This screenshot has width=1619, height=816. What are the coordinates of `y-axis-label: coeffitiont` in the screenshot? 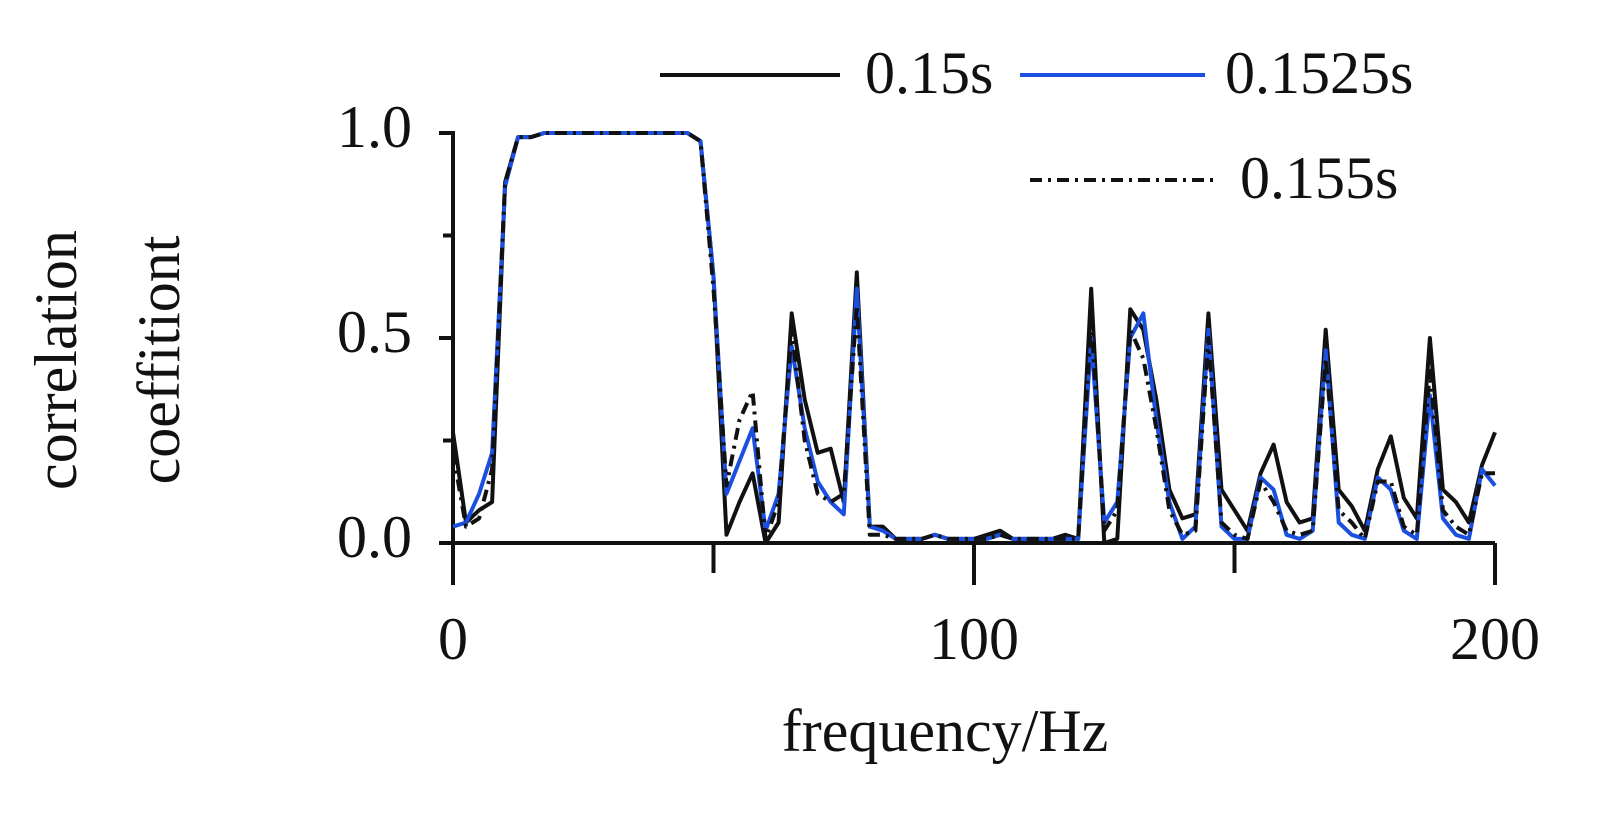 It's located at (159, 359).